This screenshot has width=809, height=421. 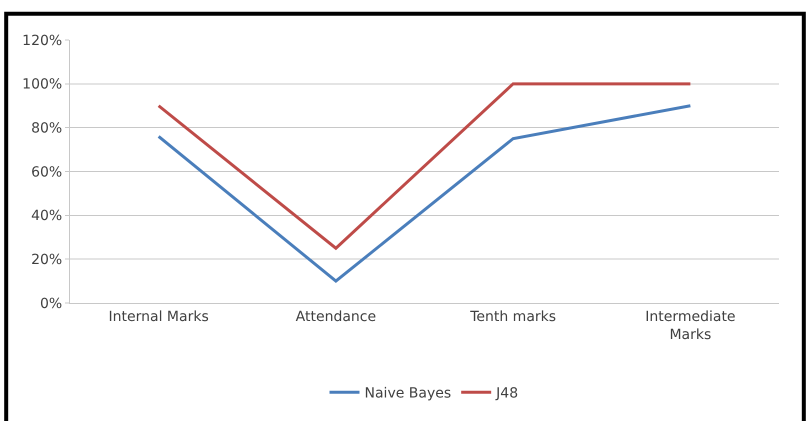 What do you see at coordinates (42, 40) in the screenshot?
I see `y-tick-label: 120%` at bounding box center [42, 40].